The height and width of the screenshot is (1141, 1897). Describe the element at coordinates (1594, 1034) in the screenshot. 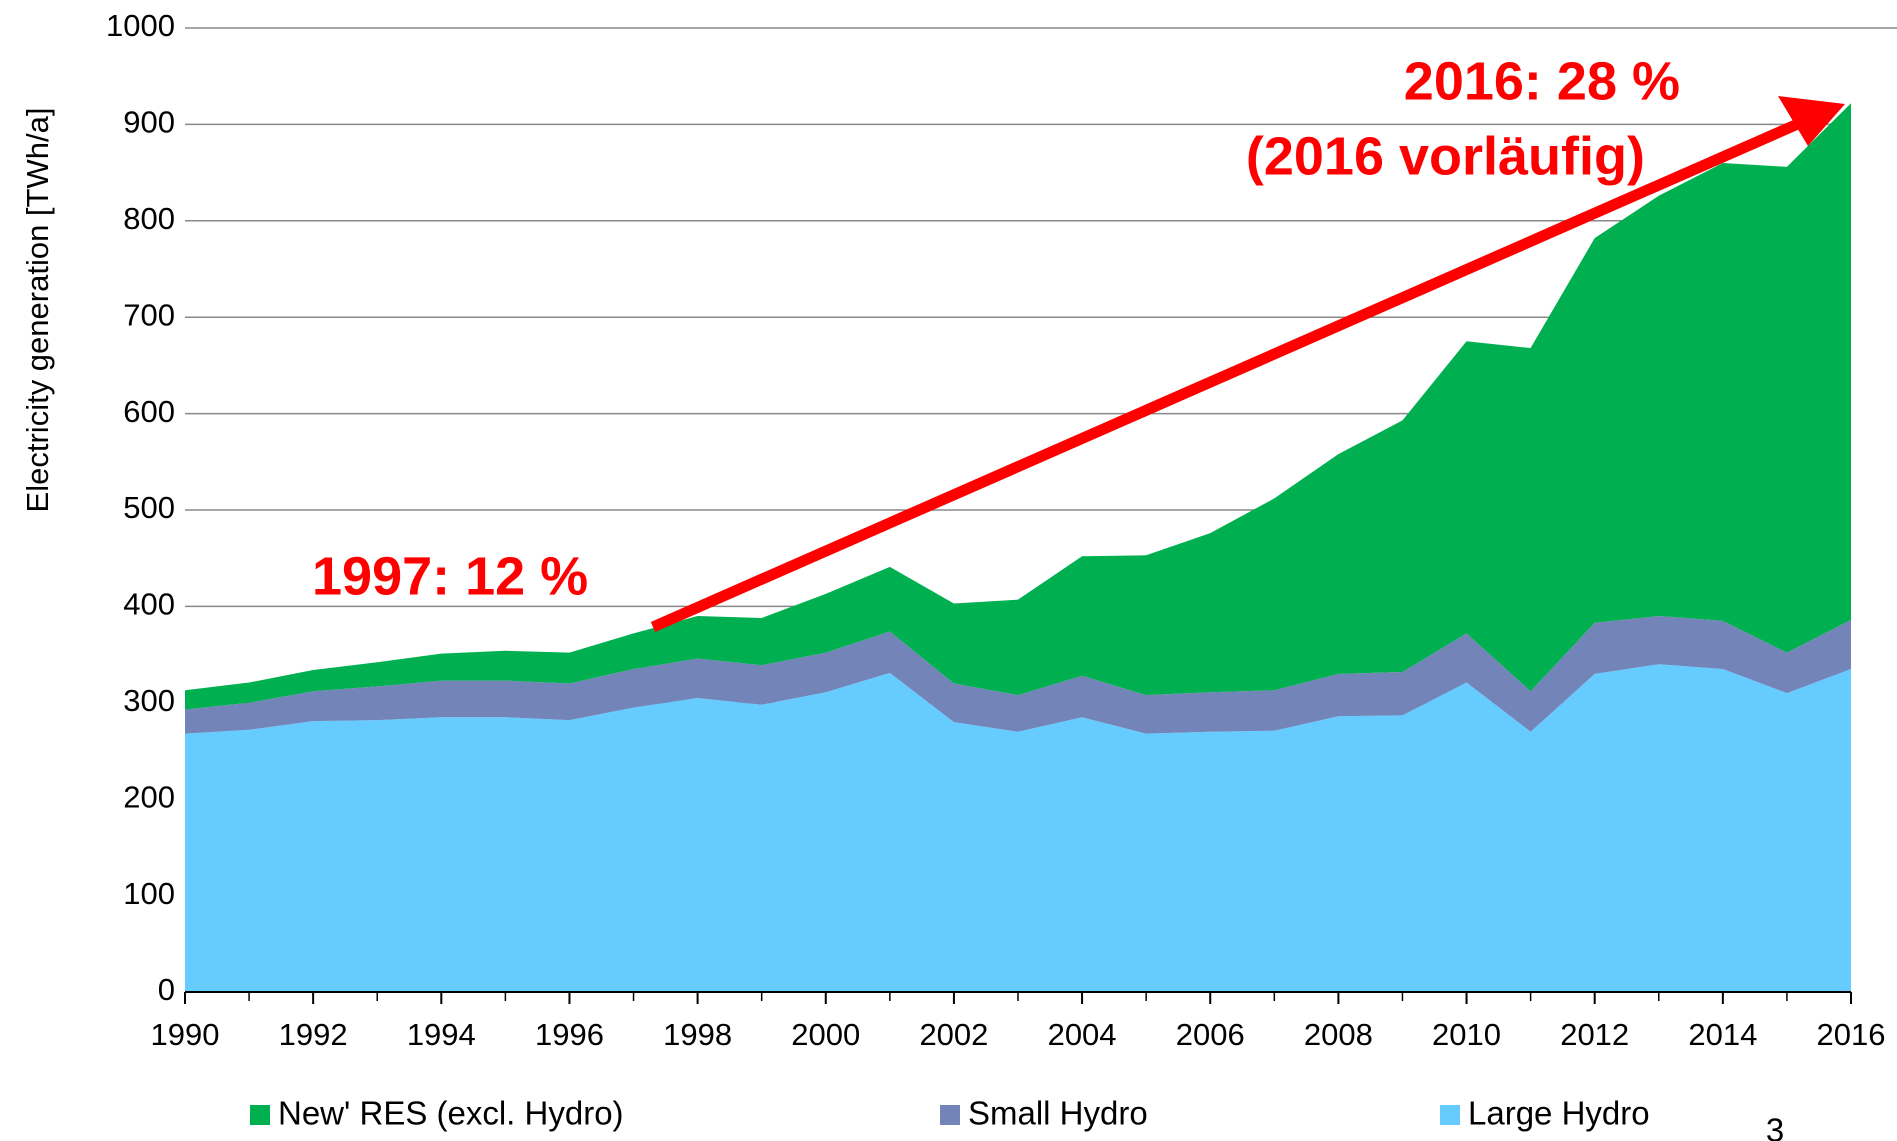

I see `x-tick-label: 2012` at that location.